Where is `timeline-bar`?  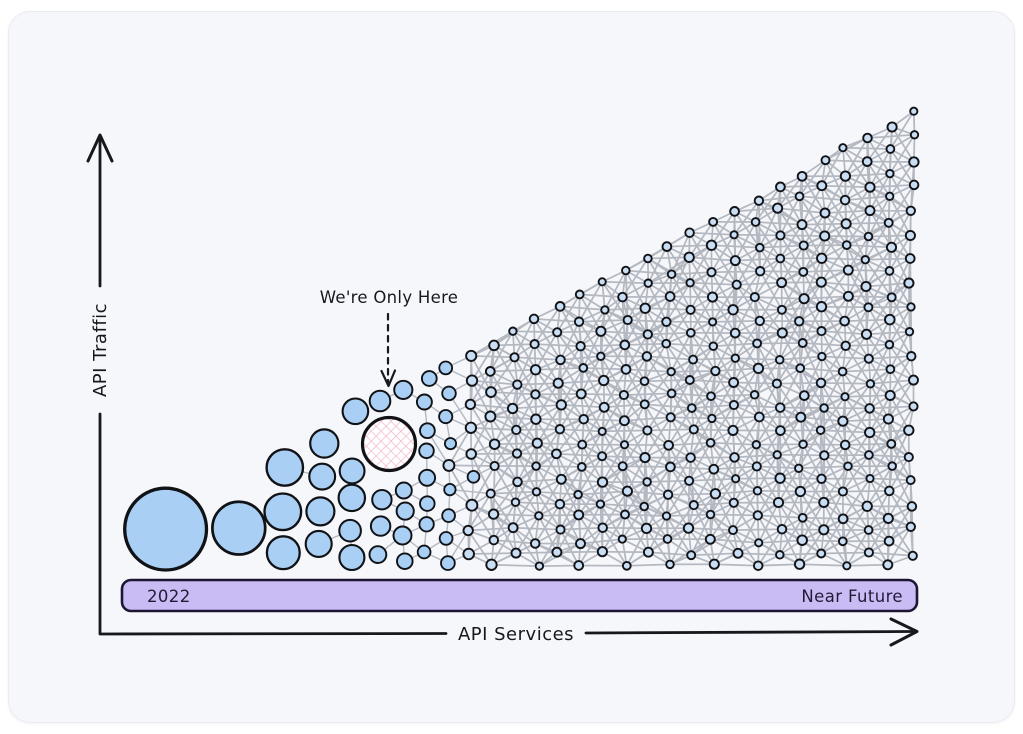 timeline-bar is located at coordinates (519, 595).